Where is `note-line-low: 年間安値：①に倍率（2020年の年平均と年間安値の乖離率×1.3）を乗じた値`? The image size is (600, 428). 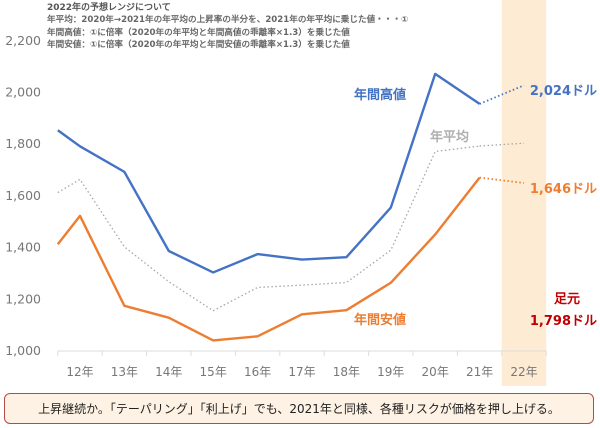
note-line-low: 年間安値：①に倍率（2020年の年平均と年間安値の乖離率×1.3）を乗じた値 is located at coordinates (198, 44).